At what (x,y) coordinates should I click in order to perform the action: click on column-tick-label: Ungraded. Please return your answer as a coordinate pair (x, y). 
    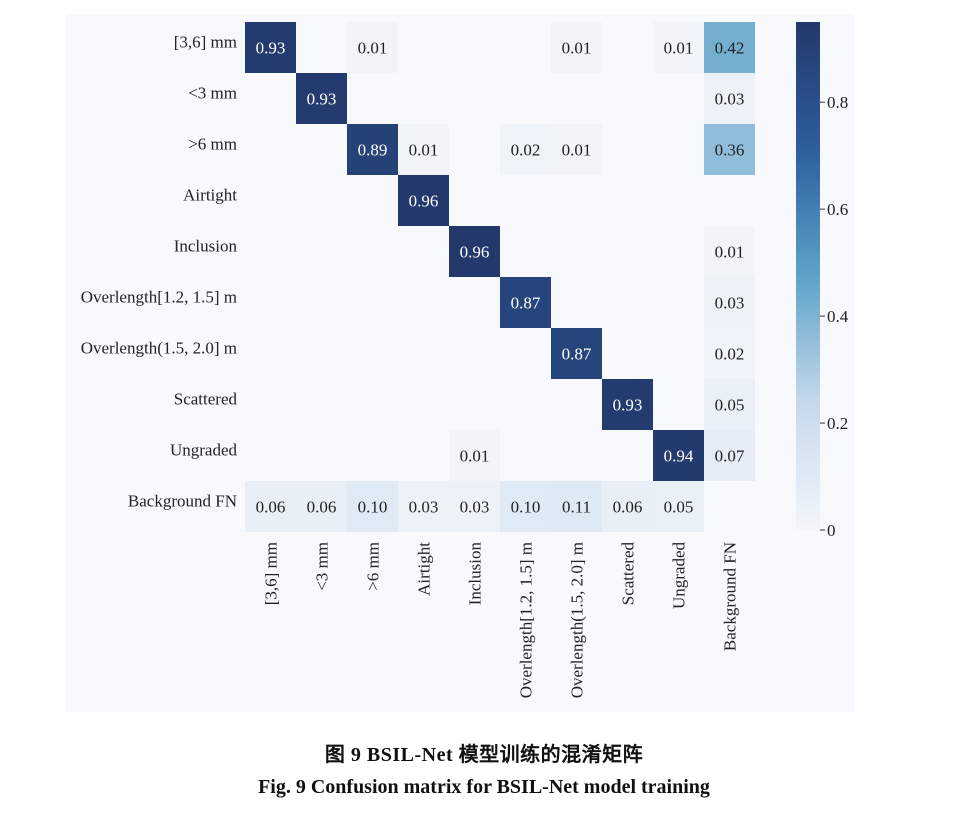
    Looking at the image, I should click on (679, 576).